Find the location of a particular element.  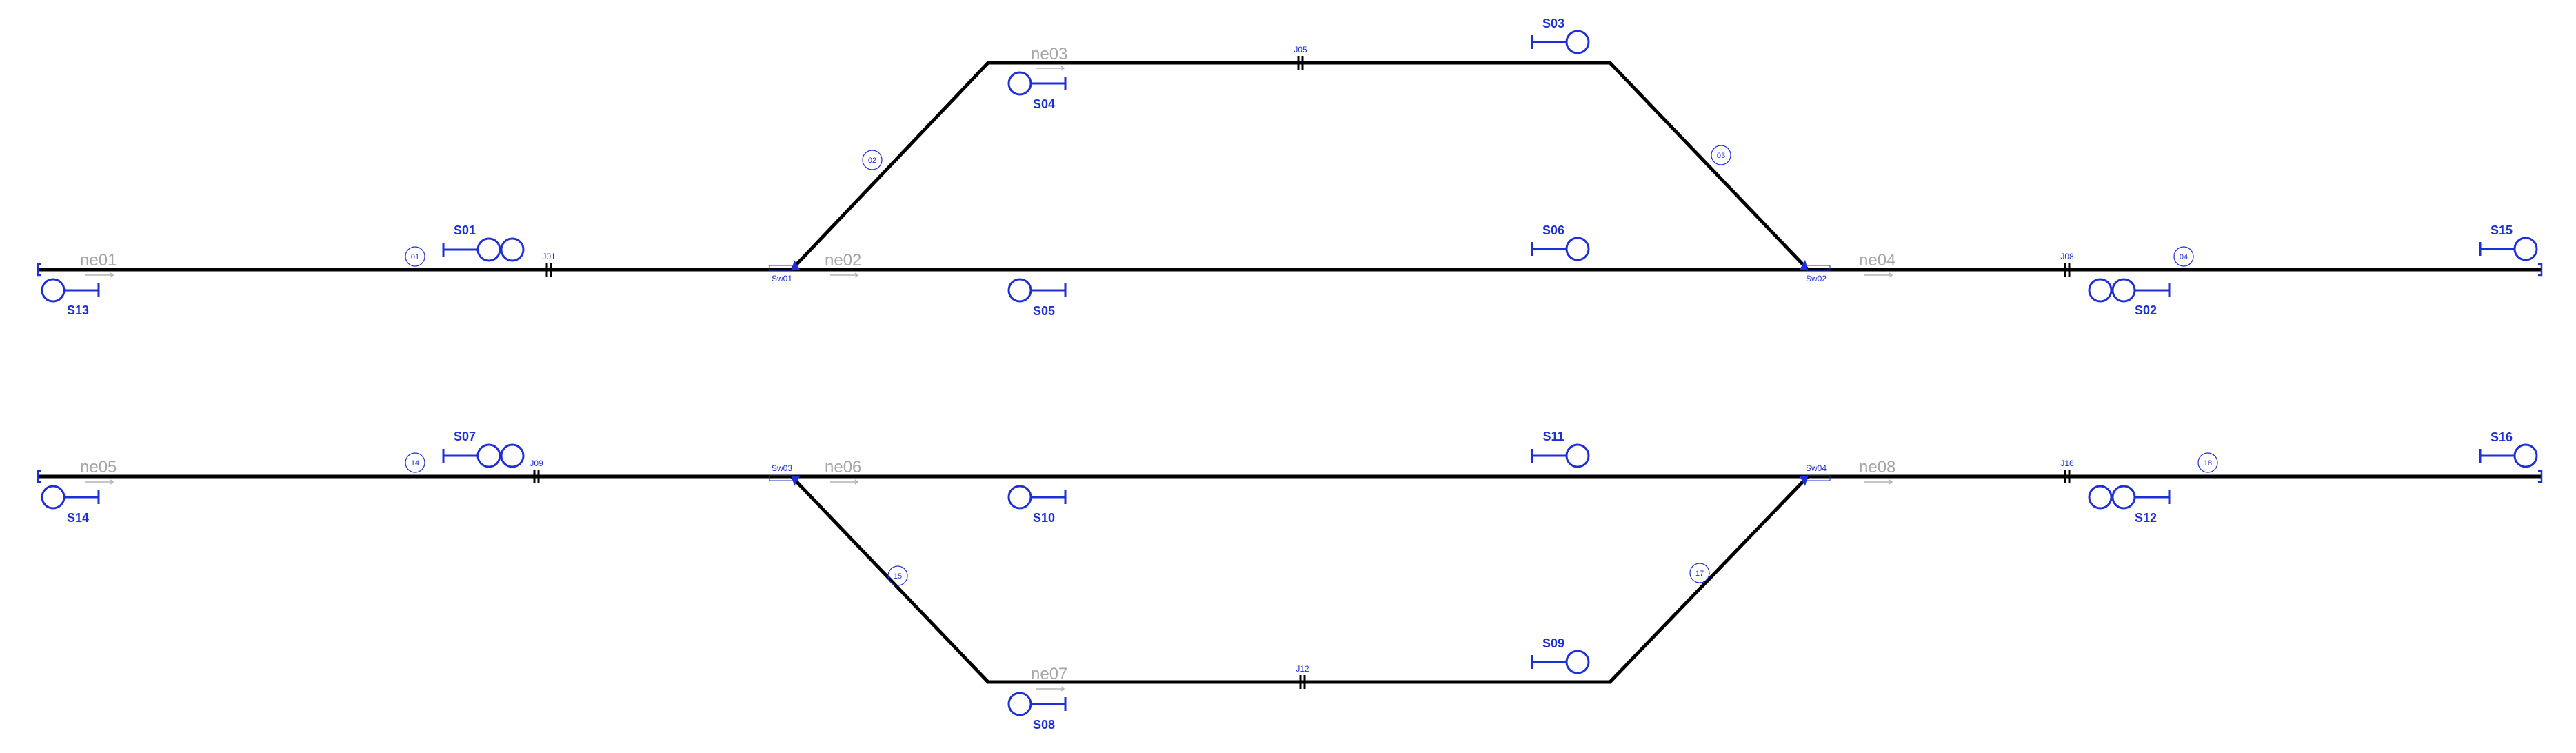

svg-text: 14 is located at coordinates (415, 463).